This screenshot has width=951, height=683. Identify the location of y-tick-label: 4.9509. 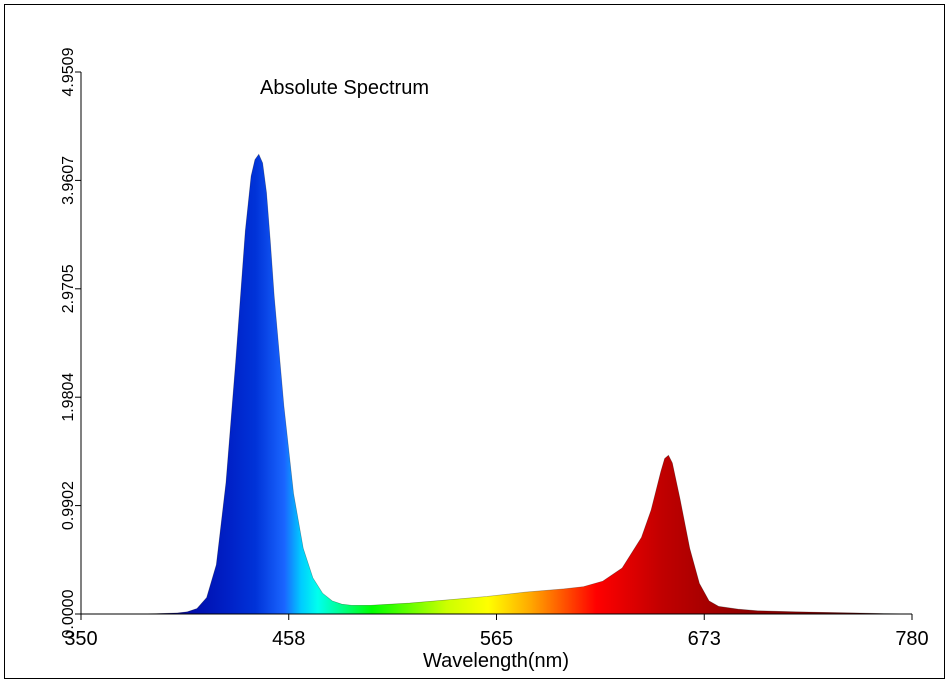
(68, 71).